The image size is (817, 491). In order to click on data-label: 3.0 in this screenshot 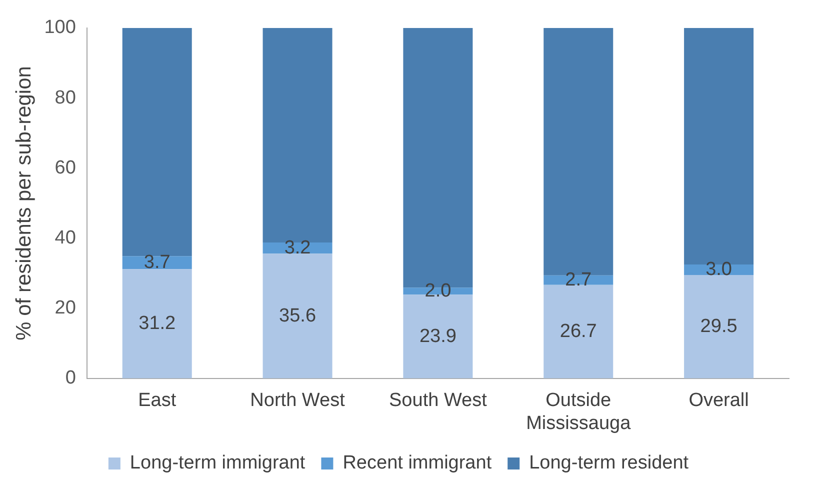, I will do `click(719, 269)`.